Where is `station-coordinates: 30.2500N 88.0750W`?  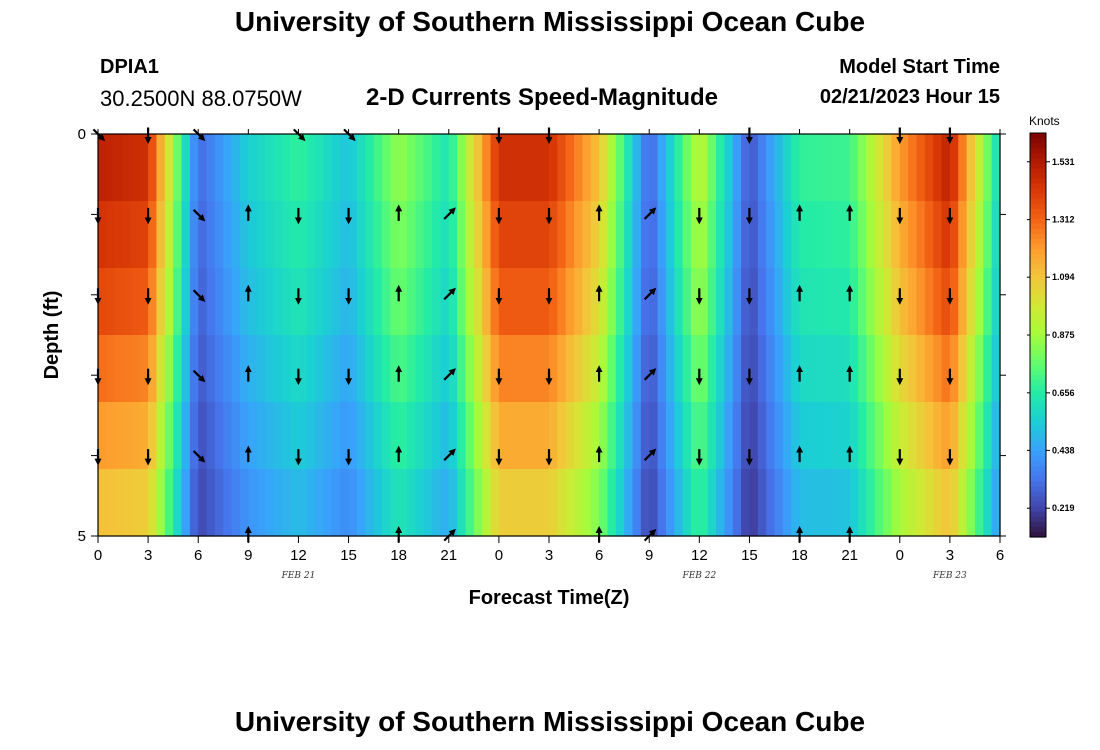
station-coordinates: 30.2500N 88.0750W is located at coordinates (201, 98).